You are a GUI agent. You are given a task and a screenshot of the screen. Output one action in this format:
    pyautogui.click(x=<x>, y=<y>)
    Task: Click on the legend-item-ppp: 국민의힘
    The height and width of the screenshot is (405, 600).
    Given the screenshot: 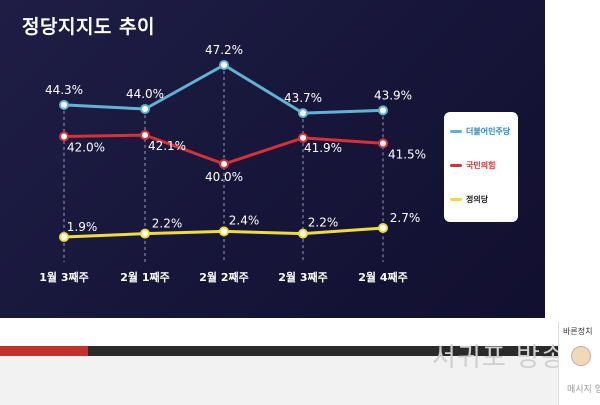 What is the action you would take?
    pyautogui.click(x=482, y=165)
    